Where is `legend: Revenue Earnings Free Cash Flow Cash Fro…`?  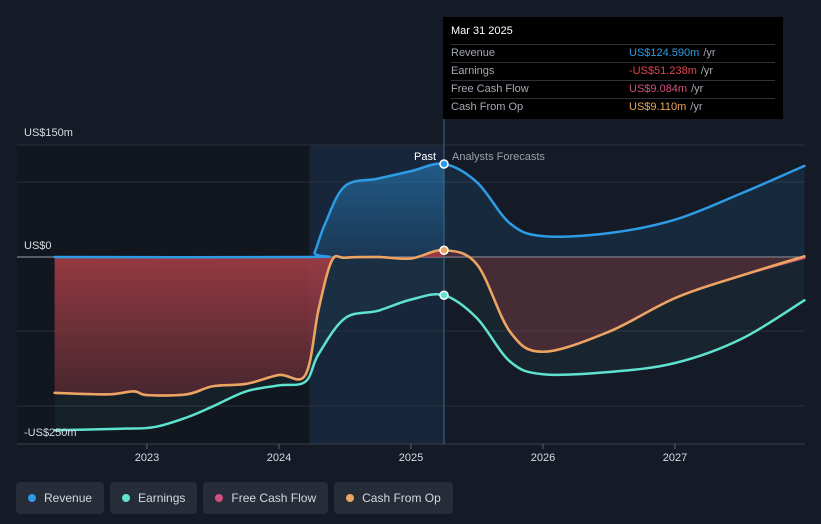
legend: Revenue Earnings Free Cash Flow Cash Fro… is located at coordinates (234, 498).